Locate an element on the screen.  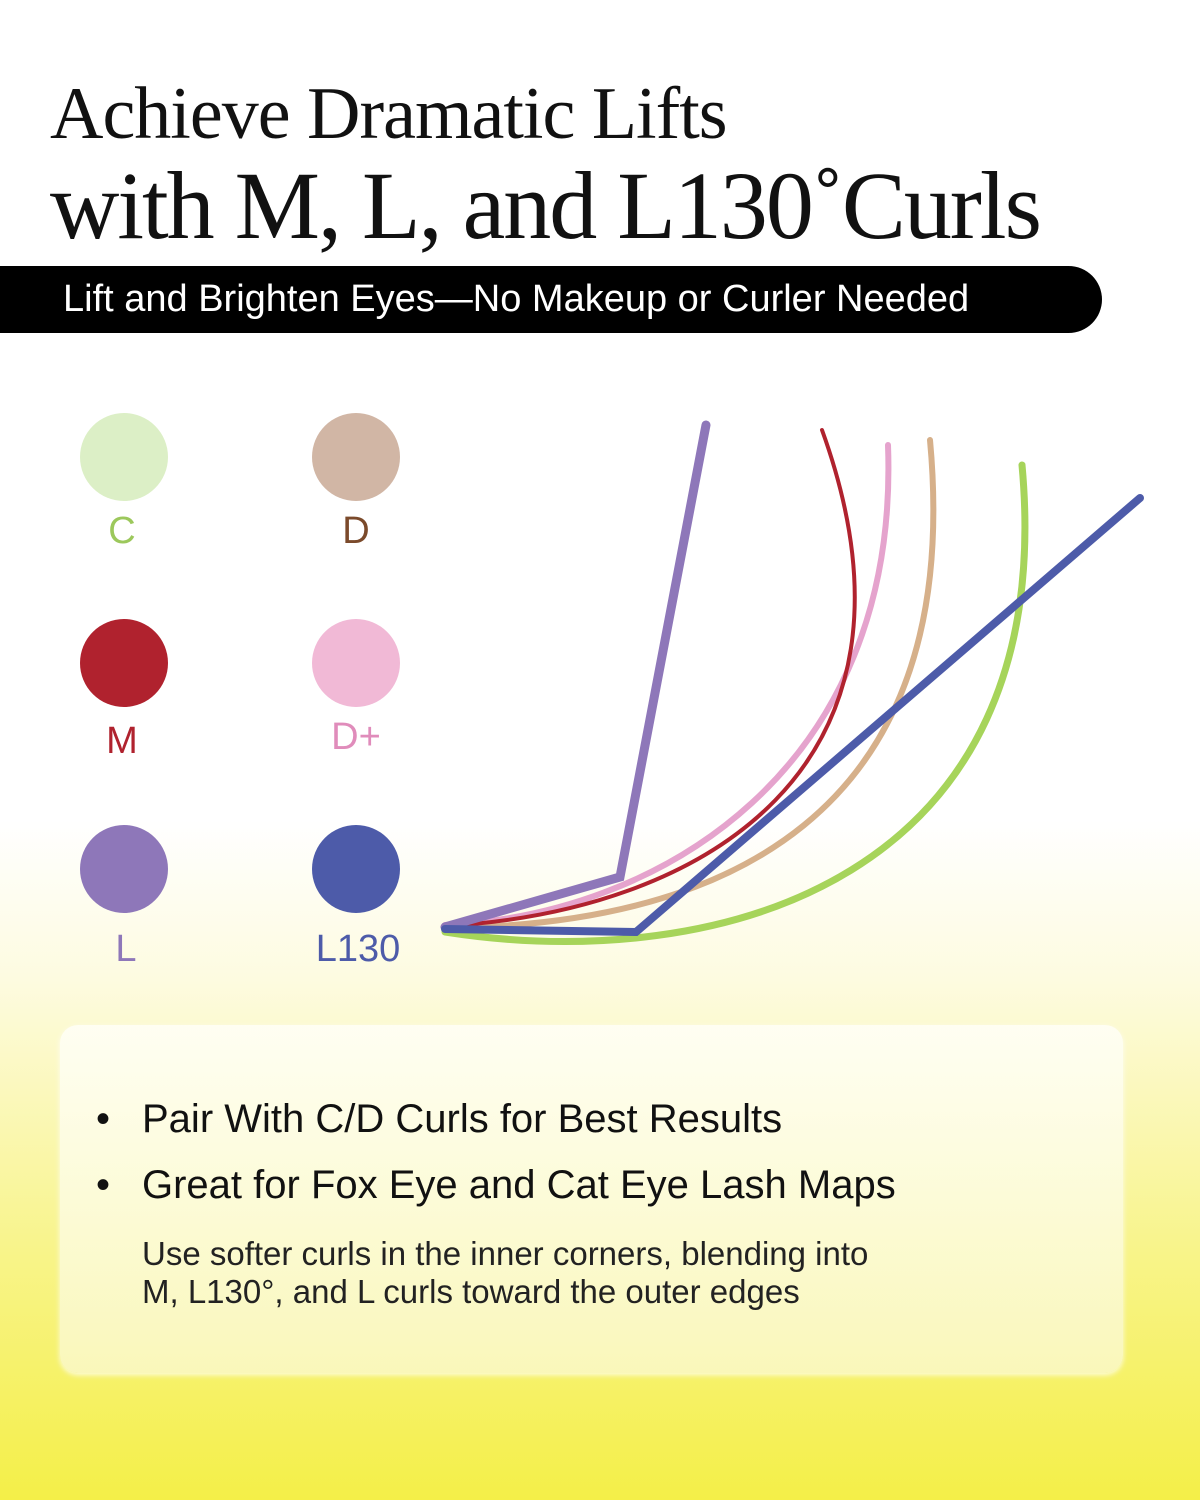
title-line-2: with M, L, and L130˚Curls is located at coordinates (546, 205).